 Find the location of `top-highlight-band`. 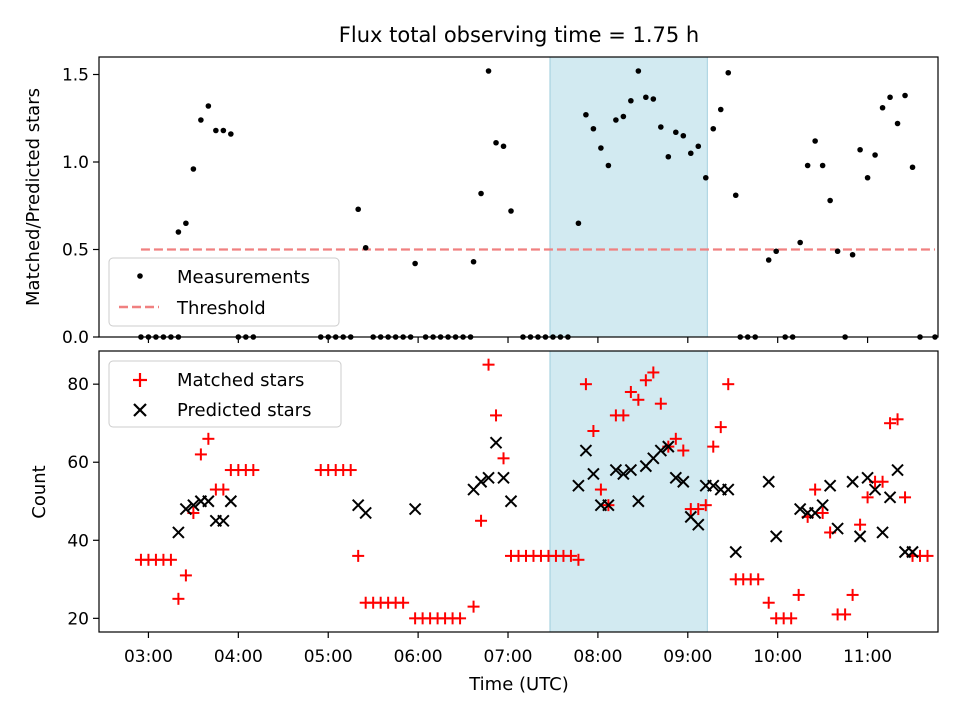

top-highlight-band is located at coordinates (628, 197).